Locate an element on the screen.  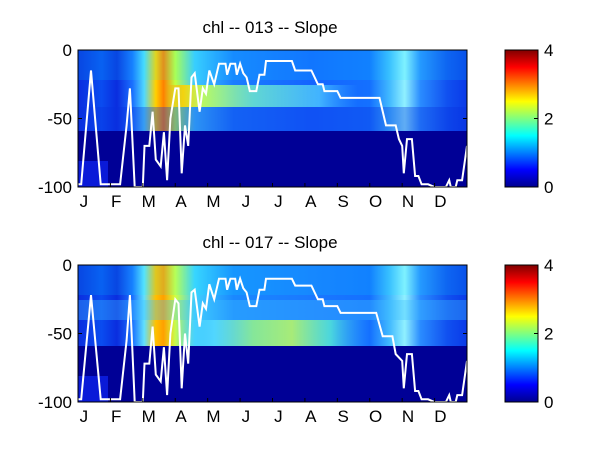
chart-title: chl -- 013 -- Slope is located at coordinates (269, 27).